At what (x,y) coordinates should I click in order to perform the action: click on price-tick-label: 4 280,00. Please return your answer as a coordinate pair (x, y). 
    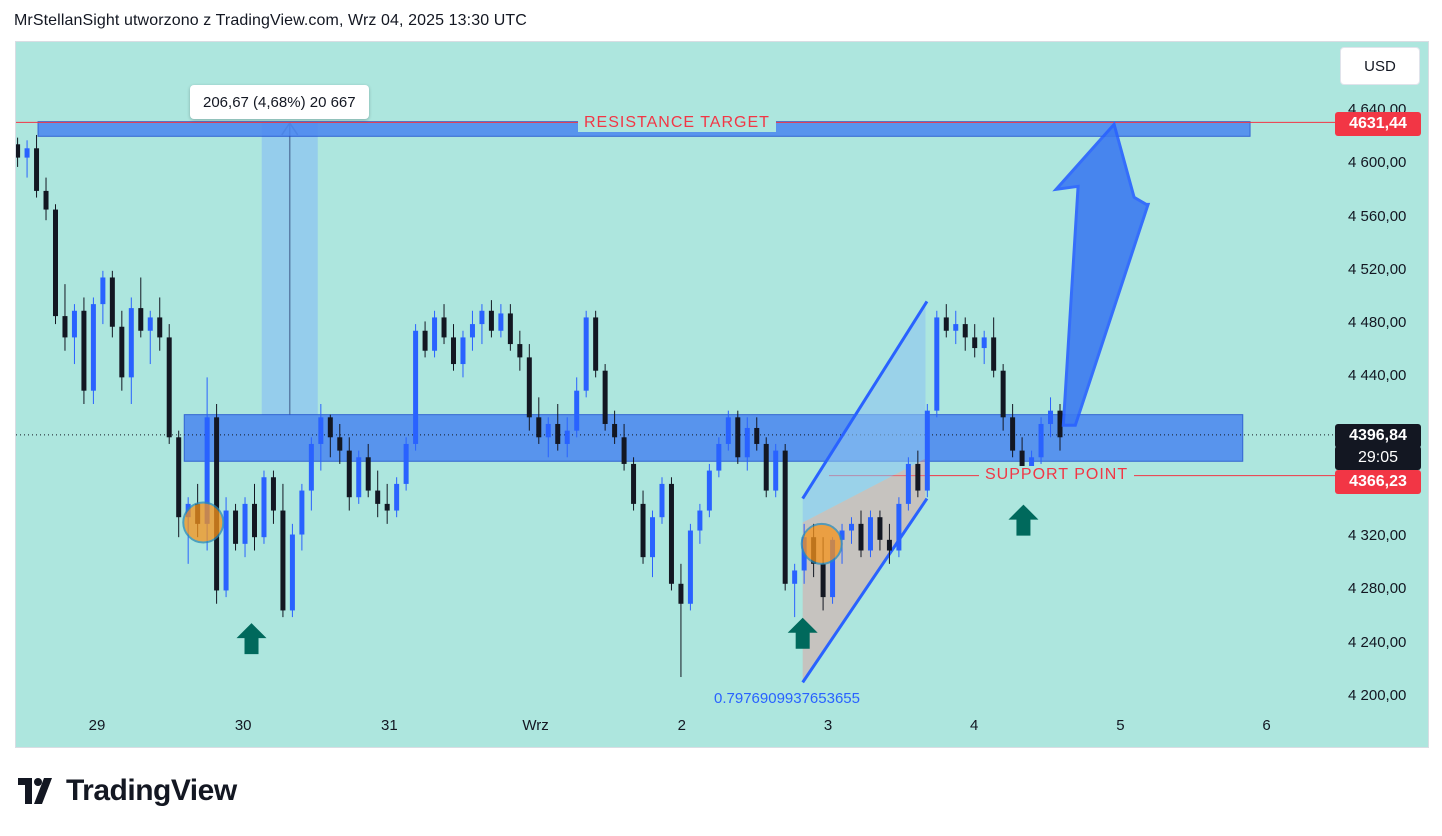
    Looking at the image, I should click on (1377, 589).